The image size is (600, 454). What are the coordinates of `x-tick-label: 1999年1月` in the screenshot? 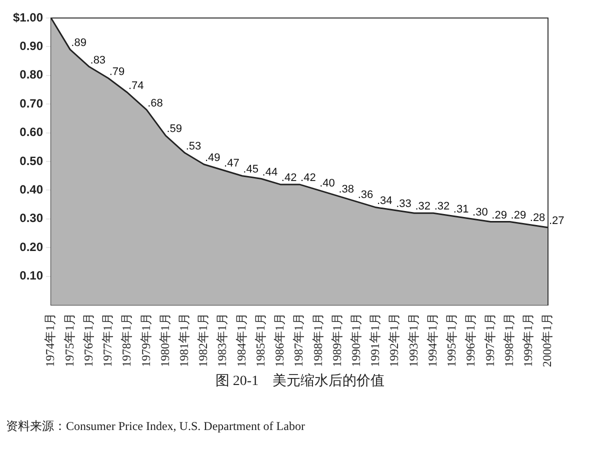 It's located at (528, 340).